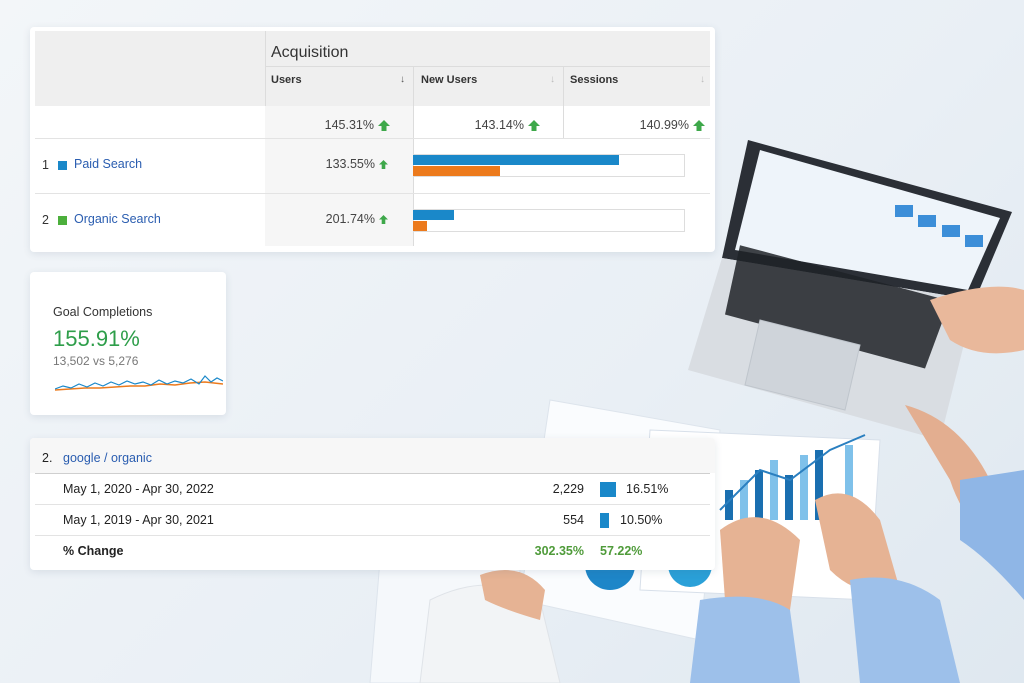 The width and height of the screenshot is (1024, 683). I want to click on column-header: Users, so click(286, 80).